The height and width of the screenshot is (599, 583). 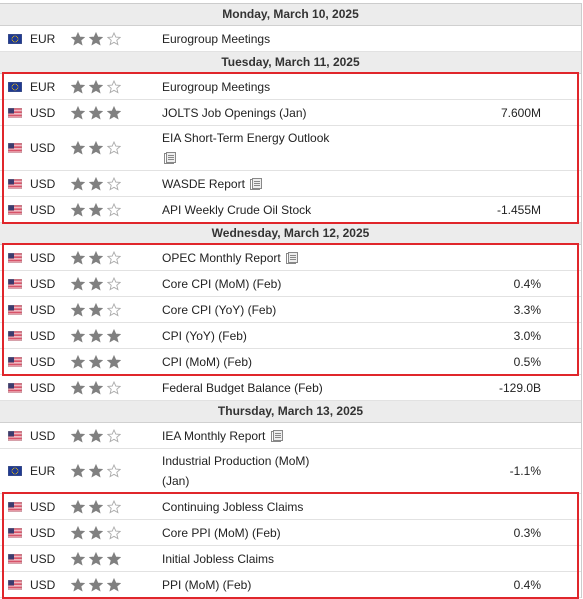 I want to click on event-row: USD OPEC Monthly Report, so click(x=290, y=258).